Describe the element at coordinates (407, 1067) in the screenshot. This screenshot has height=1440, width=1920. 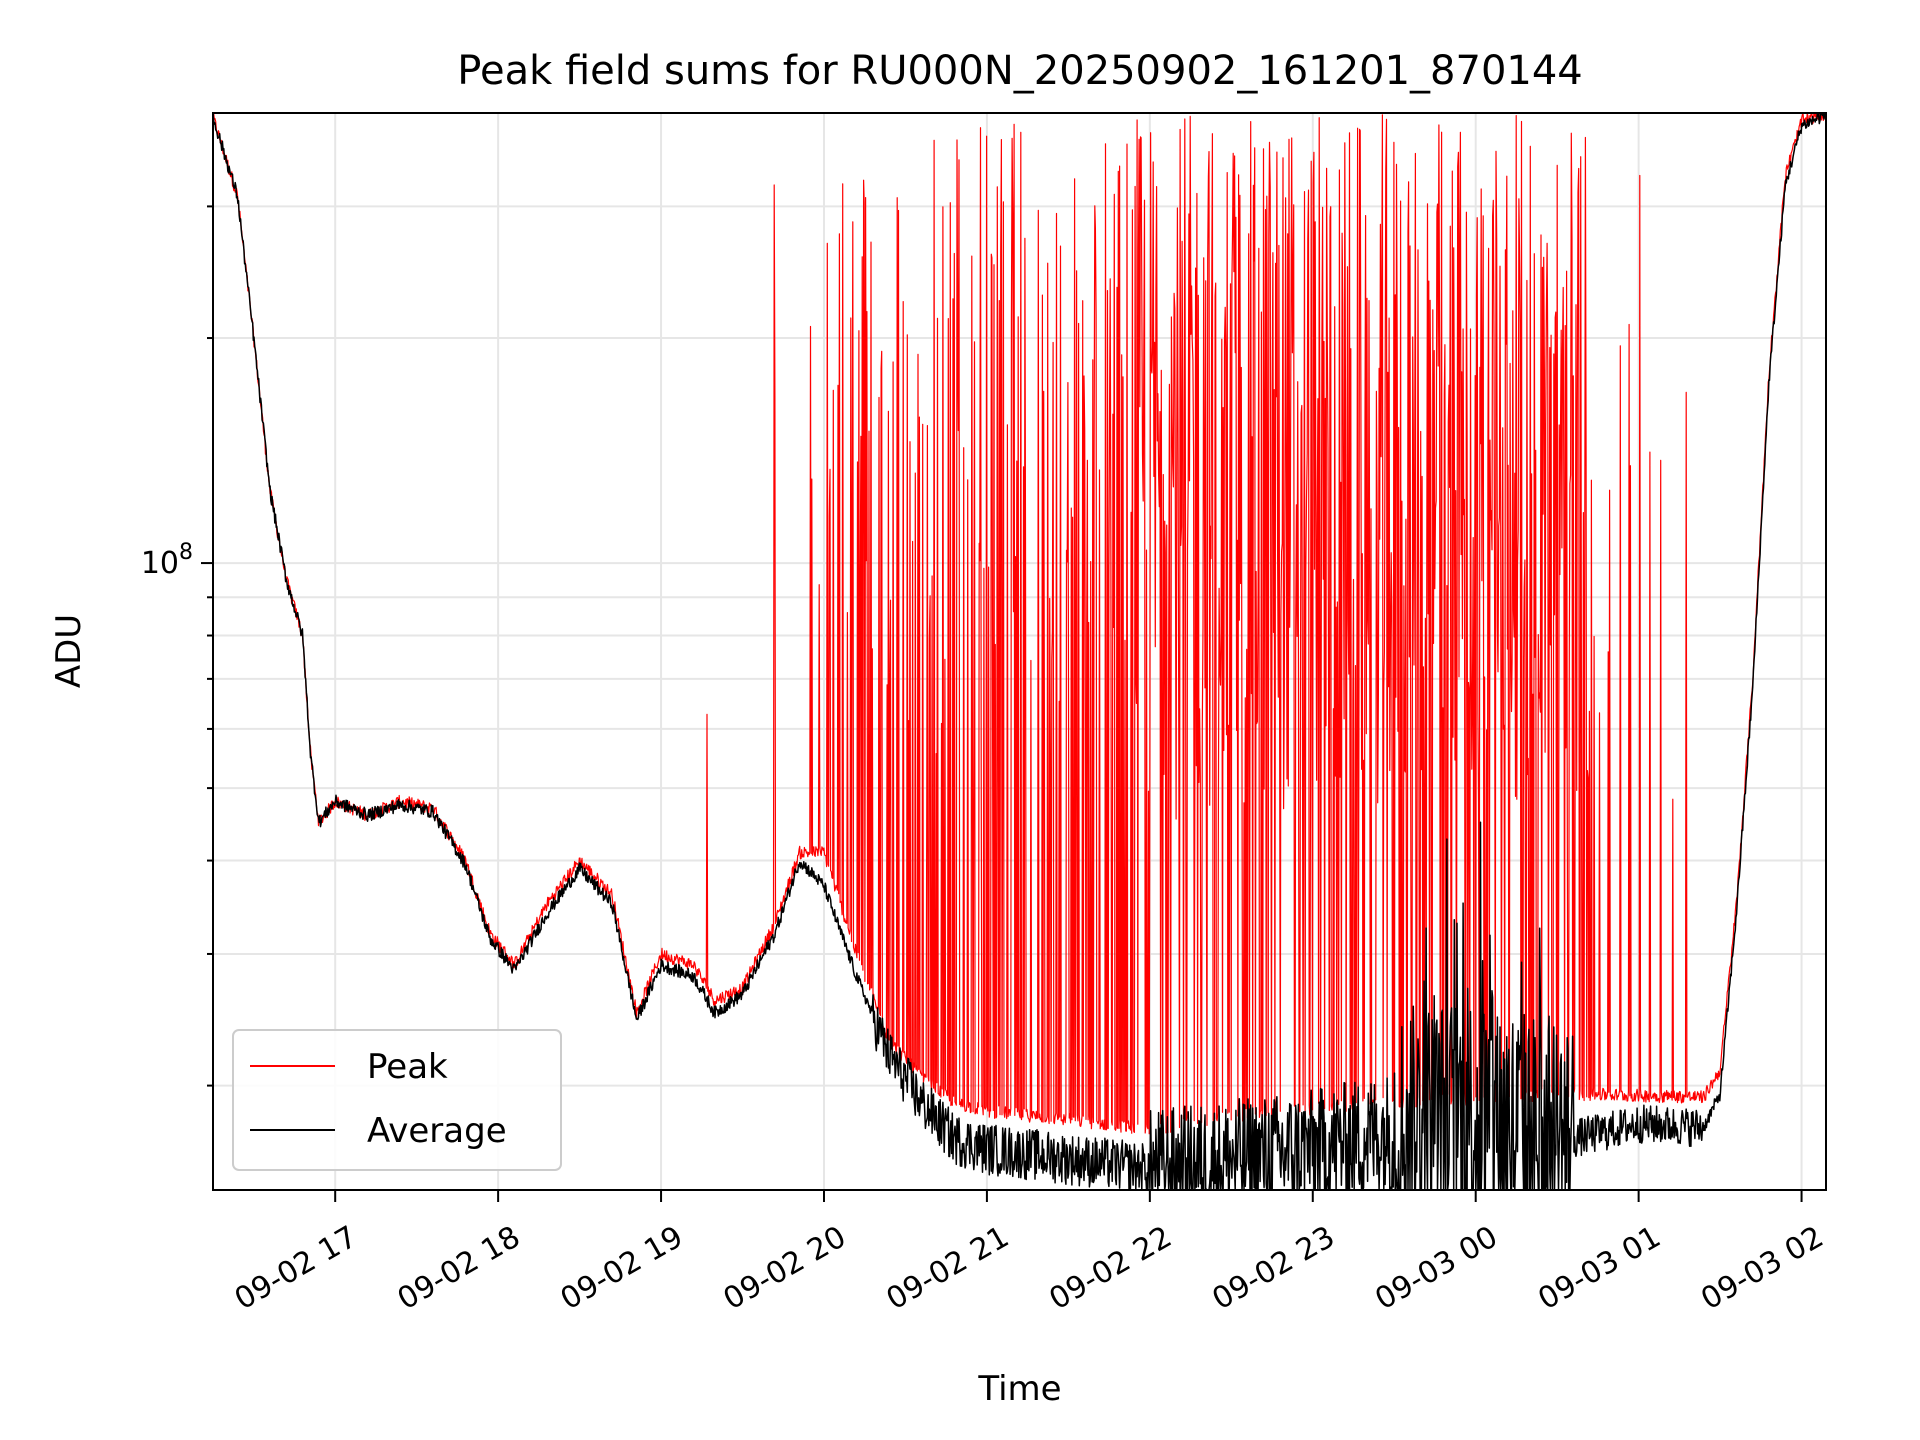
I see `legend-label-peak: Peak` at that location.